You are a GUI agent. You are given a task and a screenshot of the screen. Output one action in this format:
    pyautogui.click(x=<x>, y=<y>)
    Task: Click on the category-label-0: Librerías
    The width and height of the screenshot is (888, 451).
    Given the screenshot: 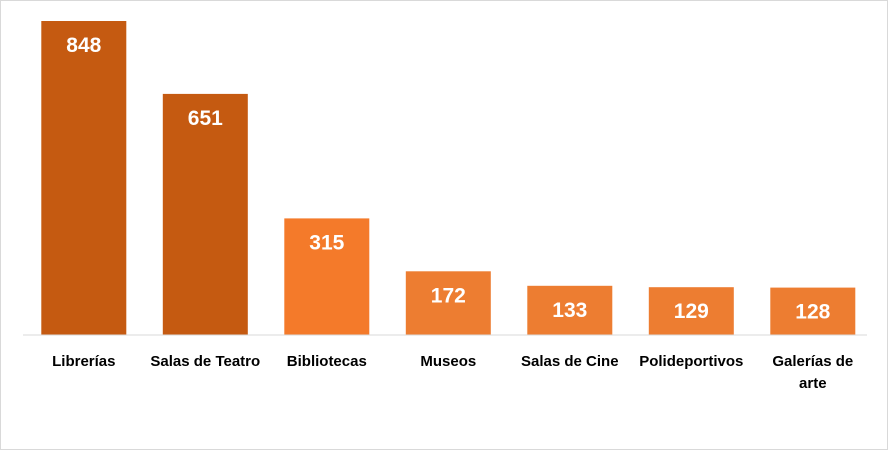 What is the action you would take?
    pyautogui.click(x=83, y=361)
    